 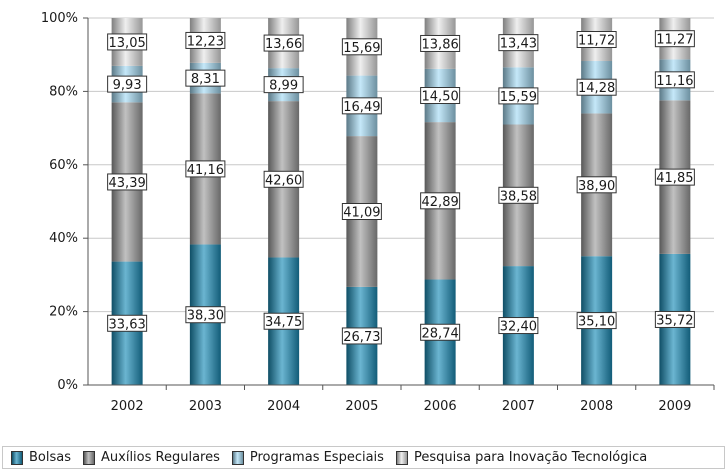 What do you see at coordinates (59, 18) in the screenshot?
I see `y-tick-label: 100%` at bounding box center [59, 18].